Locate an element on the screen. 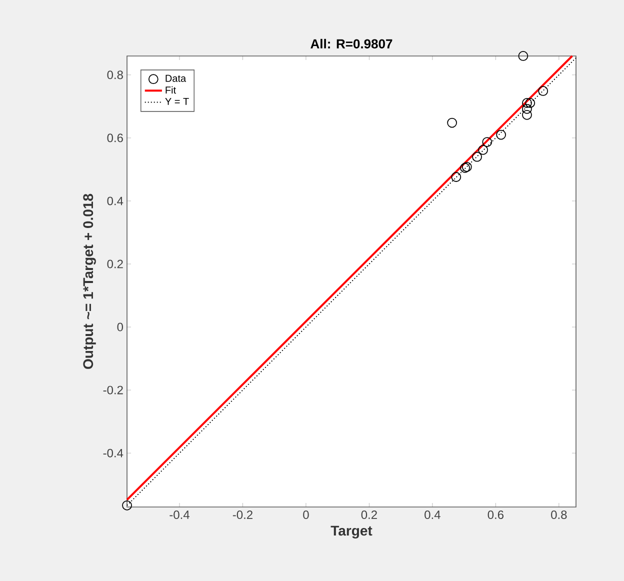  x-tick-label: 0.4 is located at coordinates (432, 515).